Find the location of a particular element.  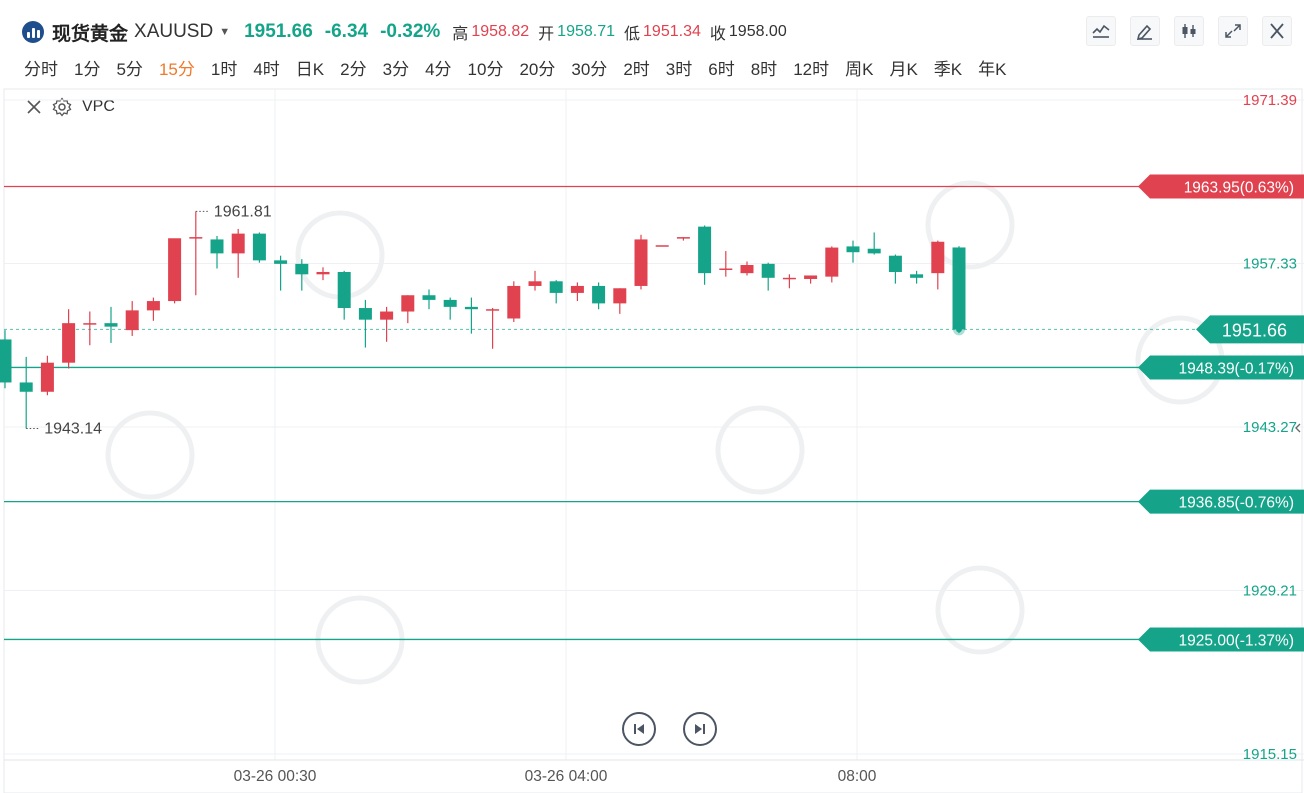

indicator-settings-gear-icon is located at coordinates (62, 107).